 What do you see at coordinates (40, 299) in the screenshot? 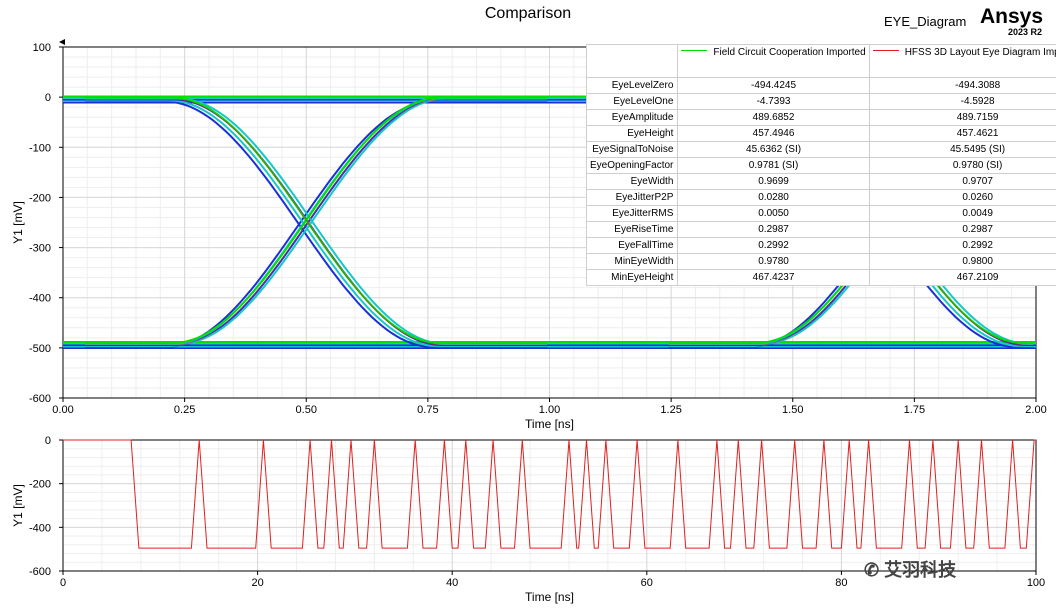
I see `eye-y-tick-label: -400` at bounding box center [40, 299].